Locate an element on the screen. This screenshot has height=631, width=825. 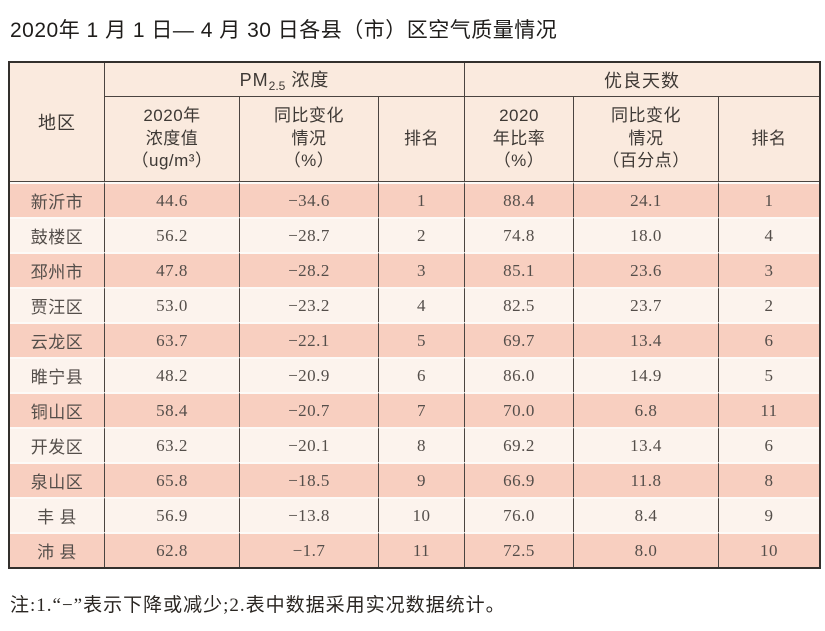
cell-pm25-value: 53.0 is located at coordinates (172, 304).